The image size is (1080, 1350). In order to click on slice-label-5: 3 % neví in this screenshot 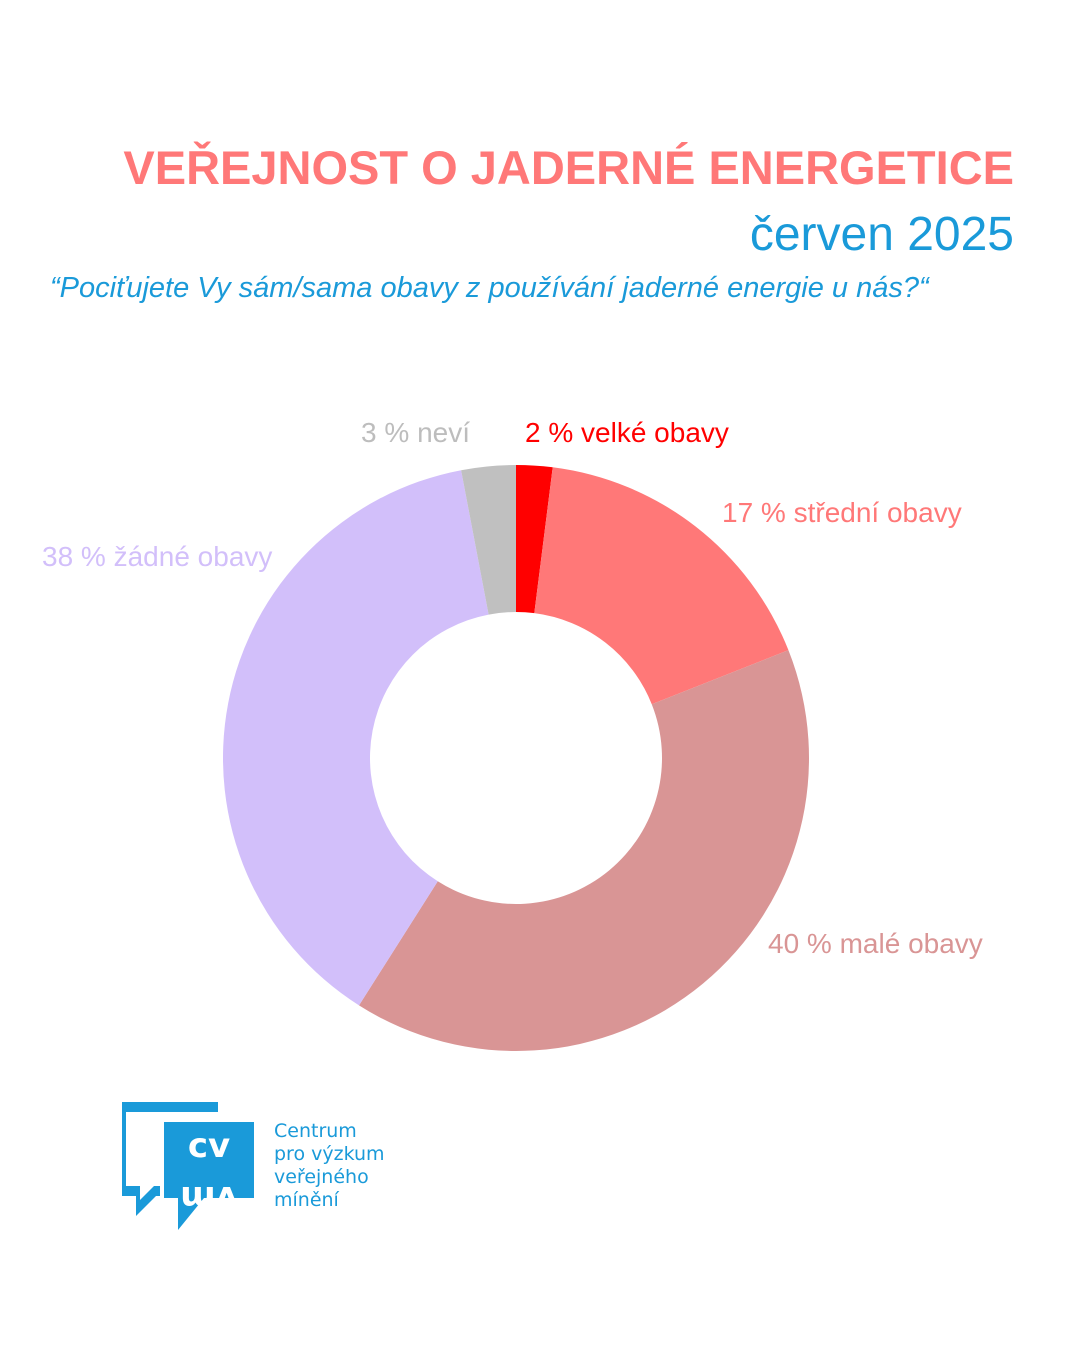, I will do `click(415, 432)`.